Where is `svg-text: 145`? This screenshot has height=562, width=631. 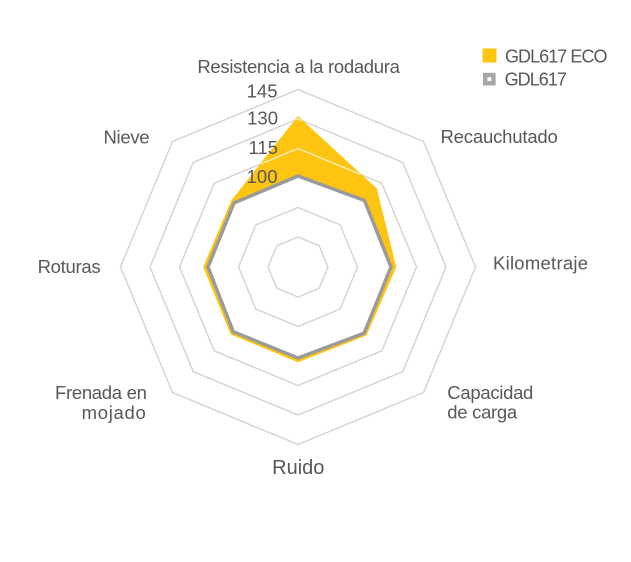 svg-text: 145 is located at coordinates (262, 91).